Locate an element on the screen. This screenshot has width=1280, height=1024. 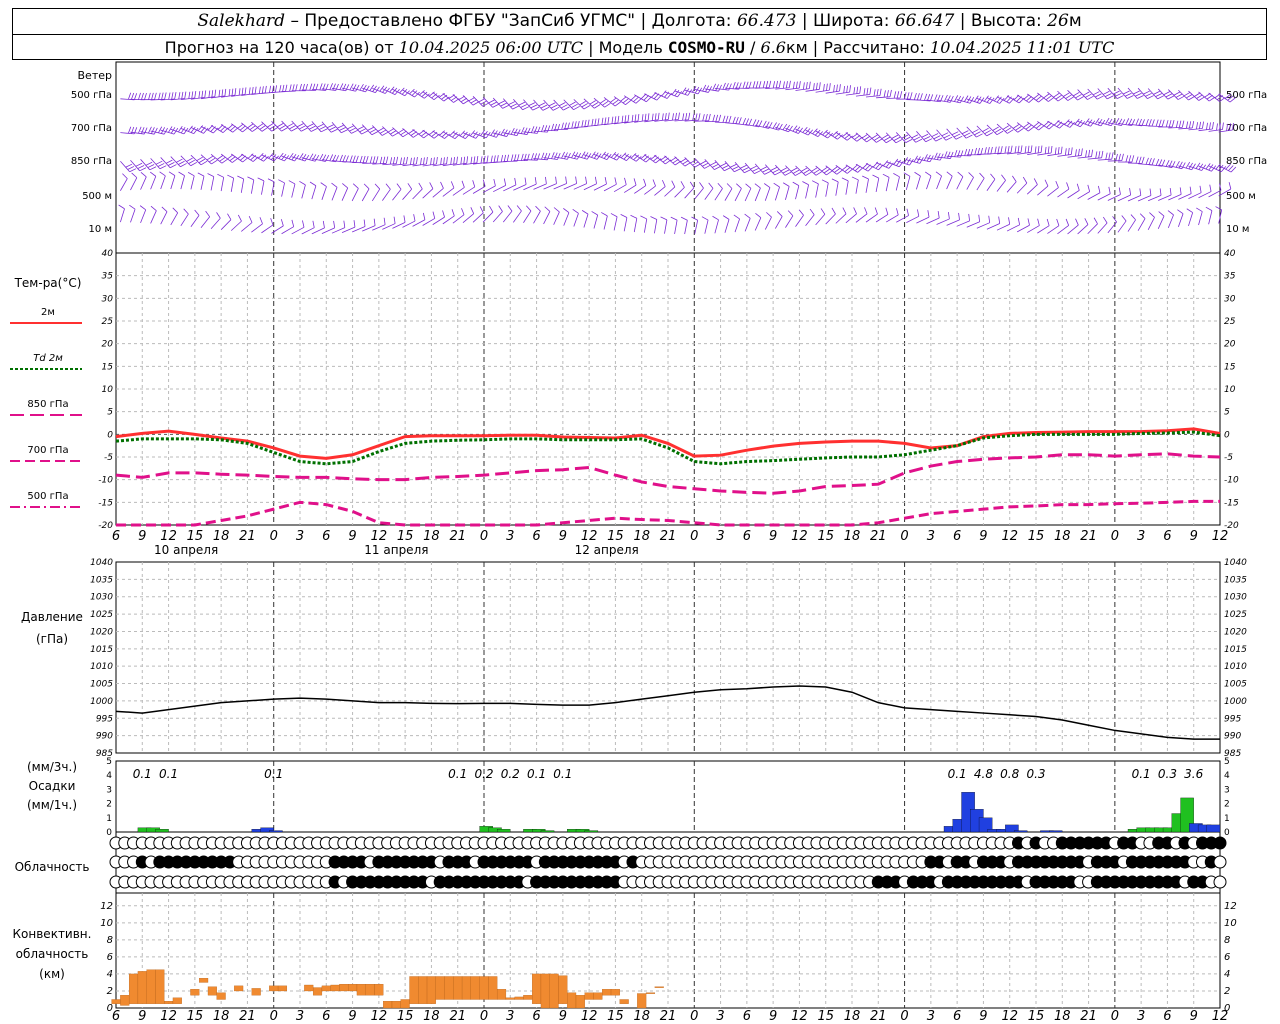
conv-hour-label: 12 is located at coordinates (168, 1016).